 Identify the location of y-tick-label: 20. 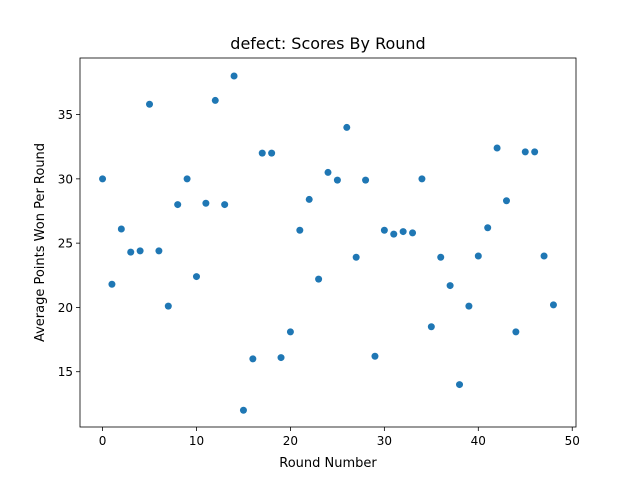
(65, 308).